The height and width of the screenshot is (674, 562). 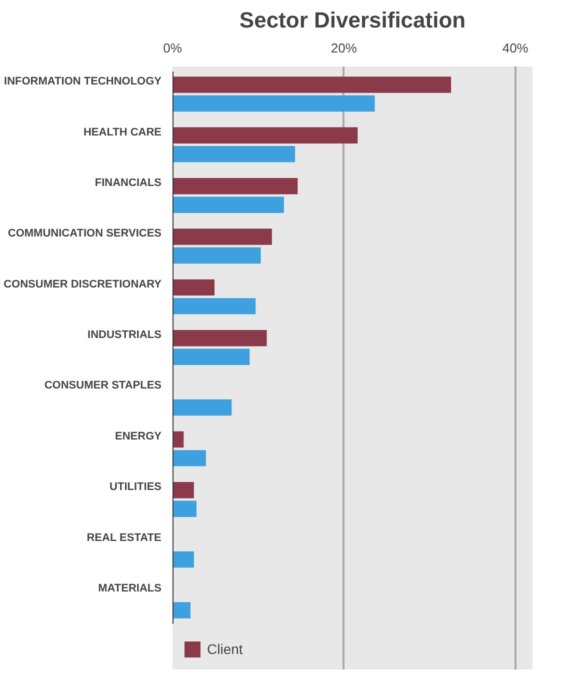 I want to click on legend-label: Client, so click(x=225, y=649).